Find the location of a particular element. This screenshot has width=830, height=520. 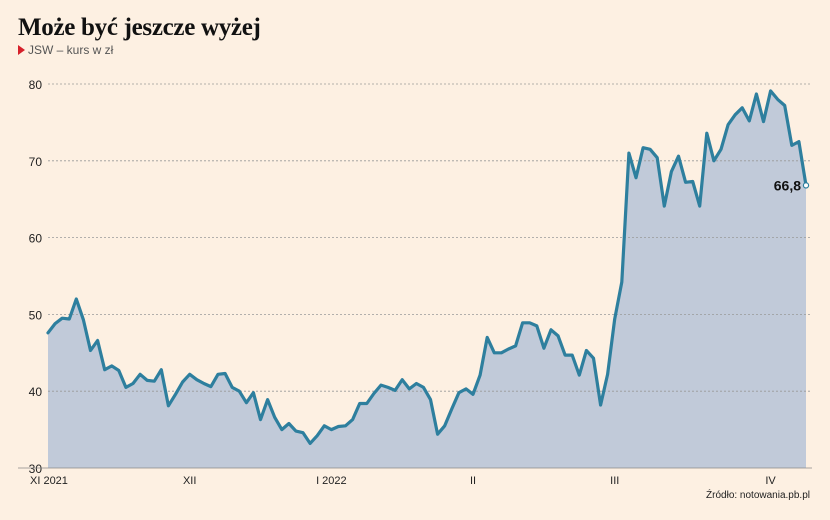

y-tick-label-70: 70 is located at coordinates (36, 162).